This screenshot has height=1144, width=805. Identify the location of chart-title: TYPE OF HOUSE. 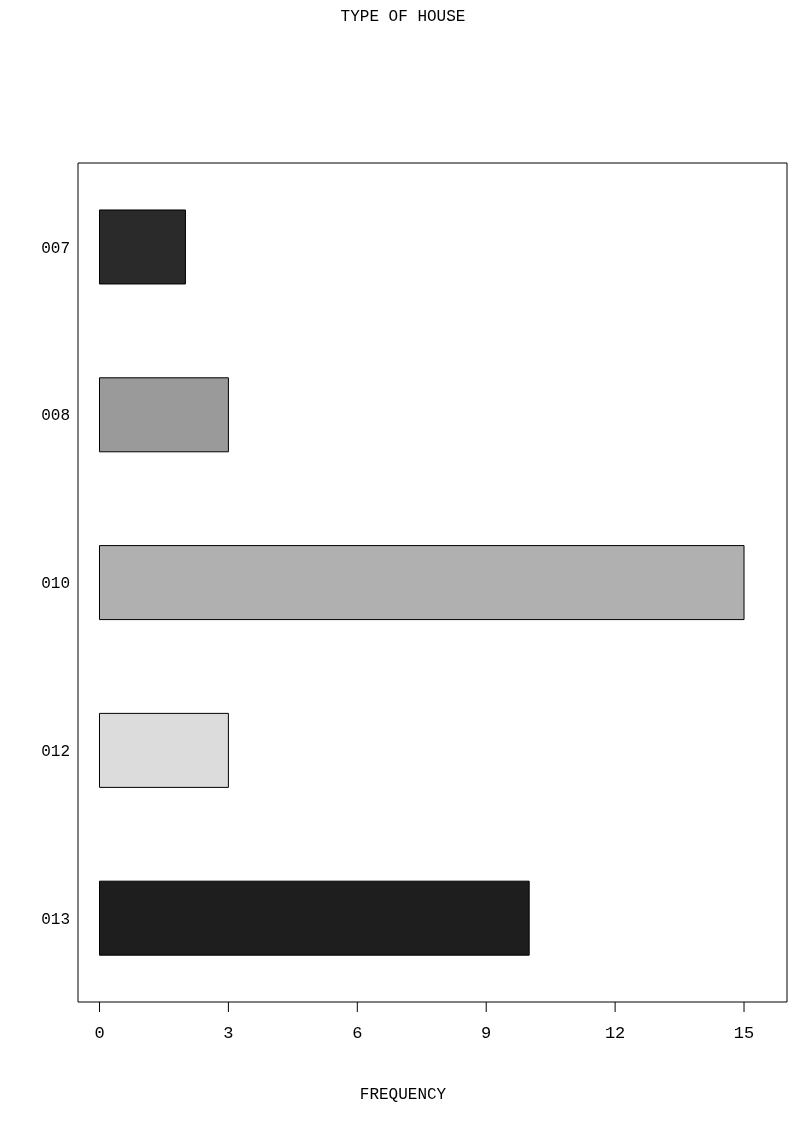
(403, 18).